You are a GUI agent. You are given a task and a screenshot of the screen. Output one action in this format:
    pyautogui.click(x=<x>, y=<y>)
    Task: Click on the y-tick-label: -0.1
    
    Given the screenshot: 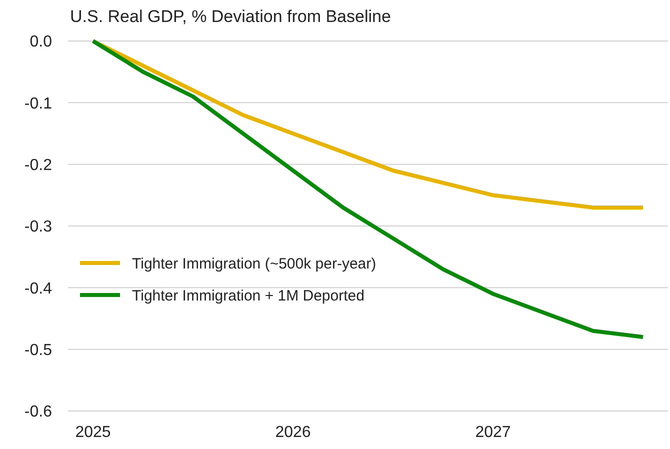 What is the action you would take?
    pyautogui.click(x=38, y=103)
    